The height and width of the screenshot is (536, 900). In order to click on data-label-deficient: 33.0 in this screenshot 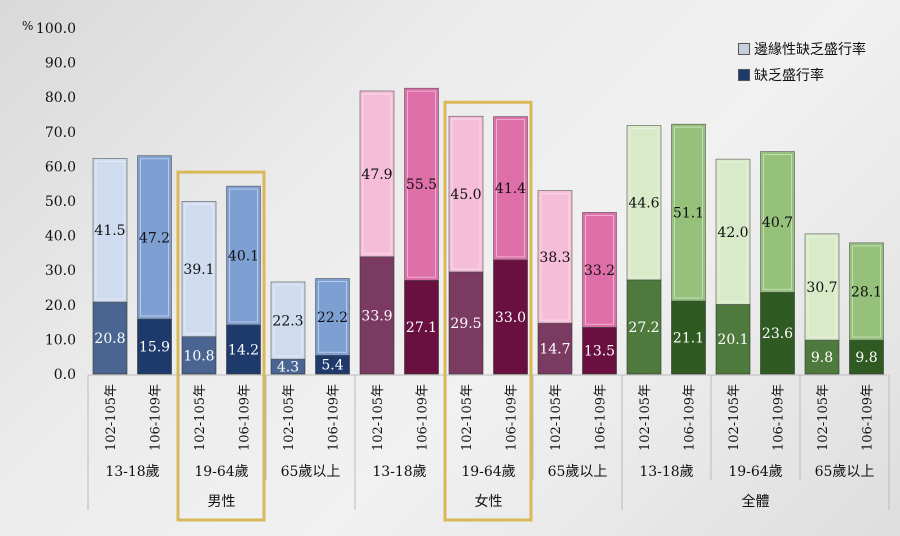, I will do `click(510, 318)`.